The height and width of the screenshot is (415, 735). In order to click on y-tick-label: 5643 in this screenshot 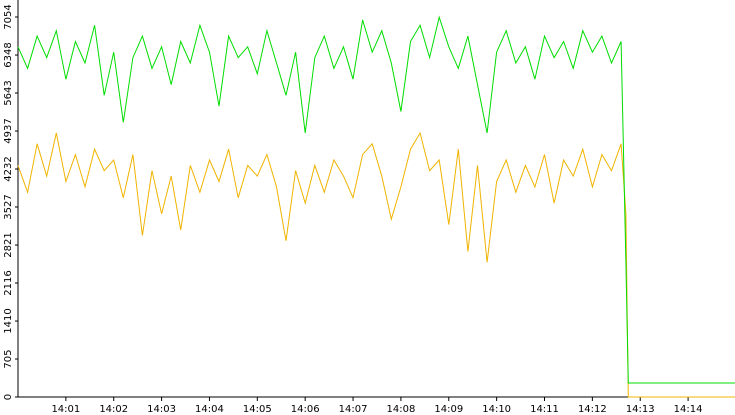, I will do `click(8, 92)`.